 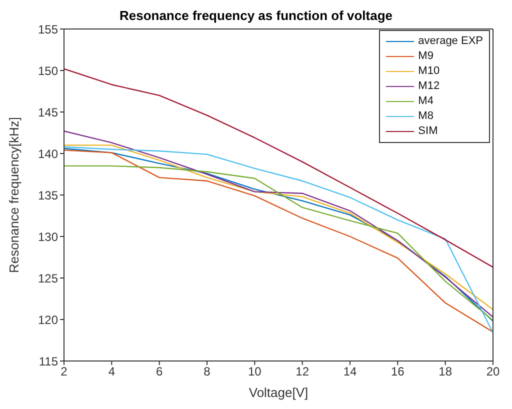 What do you see at coordinates (255, 371) in the screenshot?
I see `x-tick-label: 10` at bounding box center [255, 371].